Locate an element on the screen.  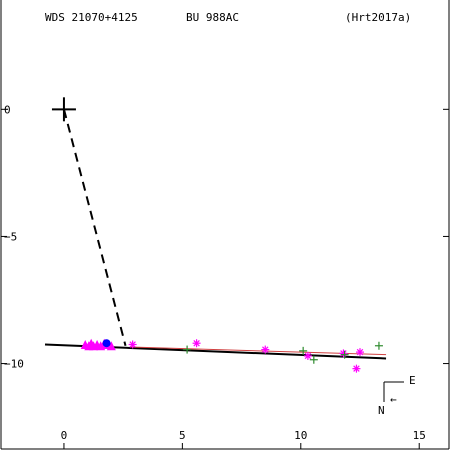
data-marks is located at coordinates (231, 355).